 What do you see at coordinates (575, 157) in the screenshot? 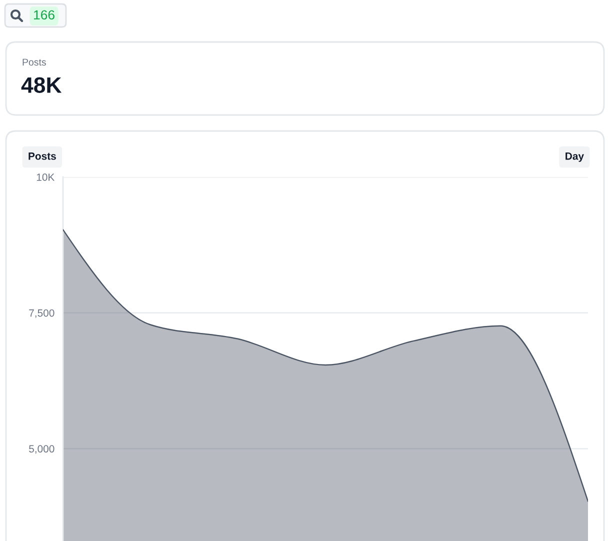
I see `text: Day` at bounding box center [575, 157].